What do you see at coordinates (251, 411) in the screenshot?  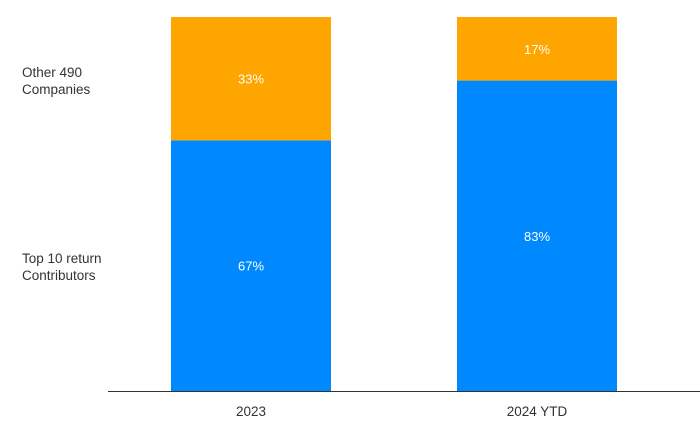 I see `x-tick-label: 2023` at bounding box center [251, 411].